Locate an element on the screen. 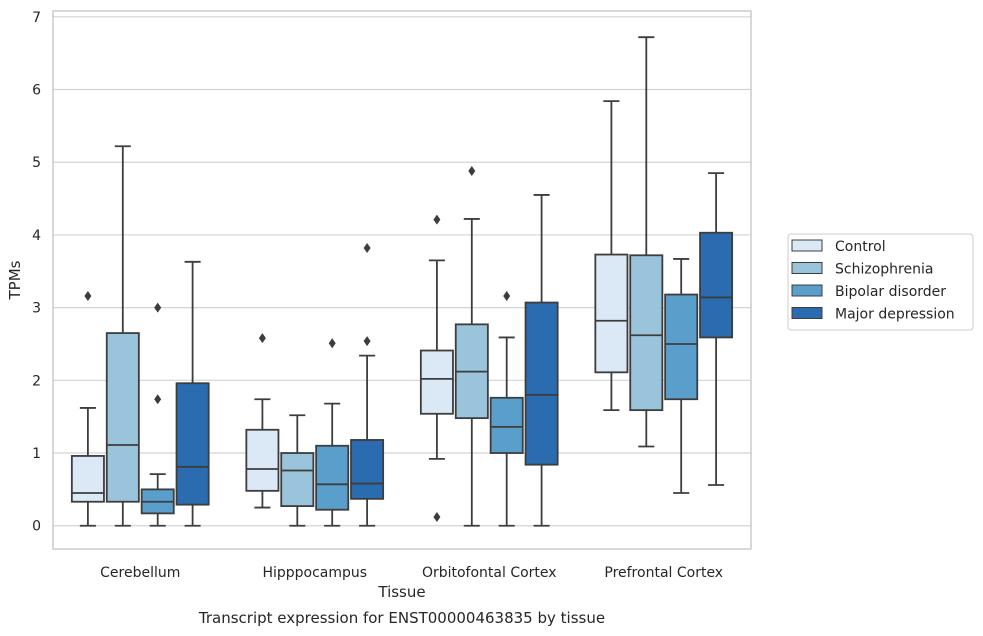  legend-label: Schizophrenia is located at coordinates (884, 270).